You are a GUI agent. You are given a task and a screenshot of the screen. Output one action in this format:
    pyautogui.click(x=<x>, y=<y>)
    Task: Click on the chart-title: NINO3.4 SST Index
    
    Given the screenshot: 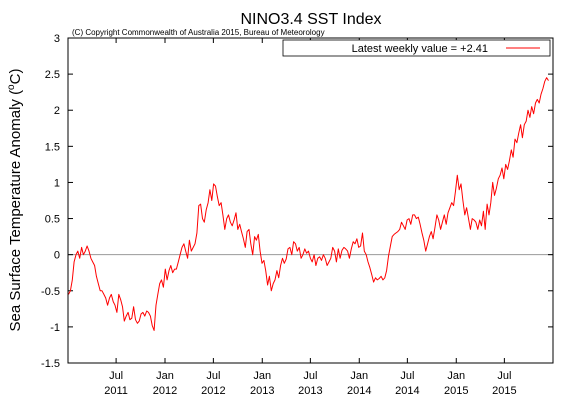 What is the action you would take?
    pyautogui.click(x=310, y=19)
    